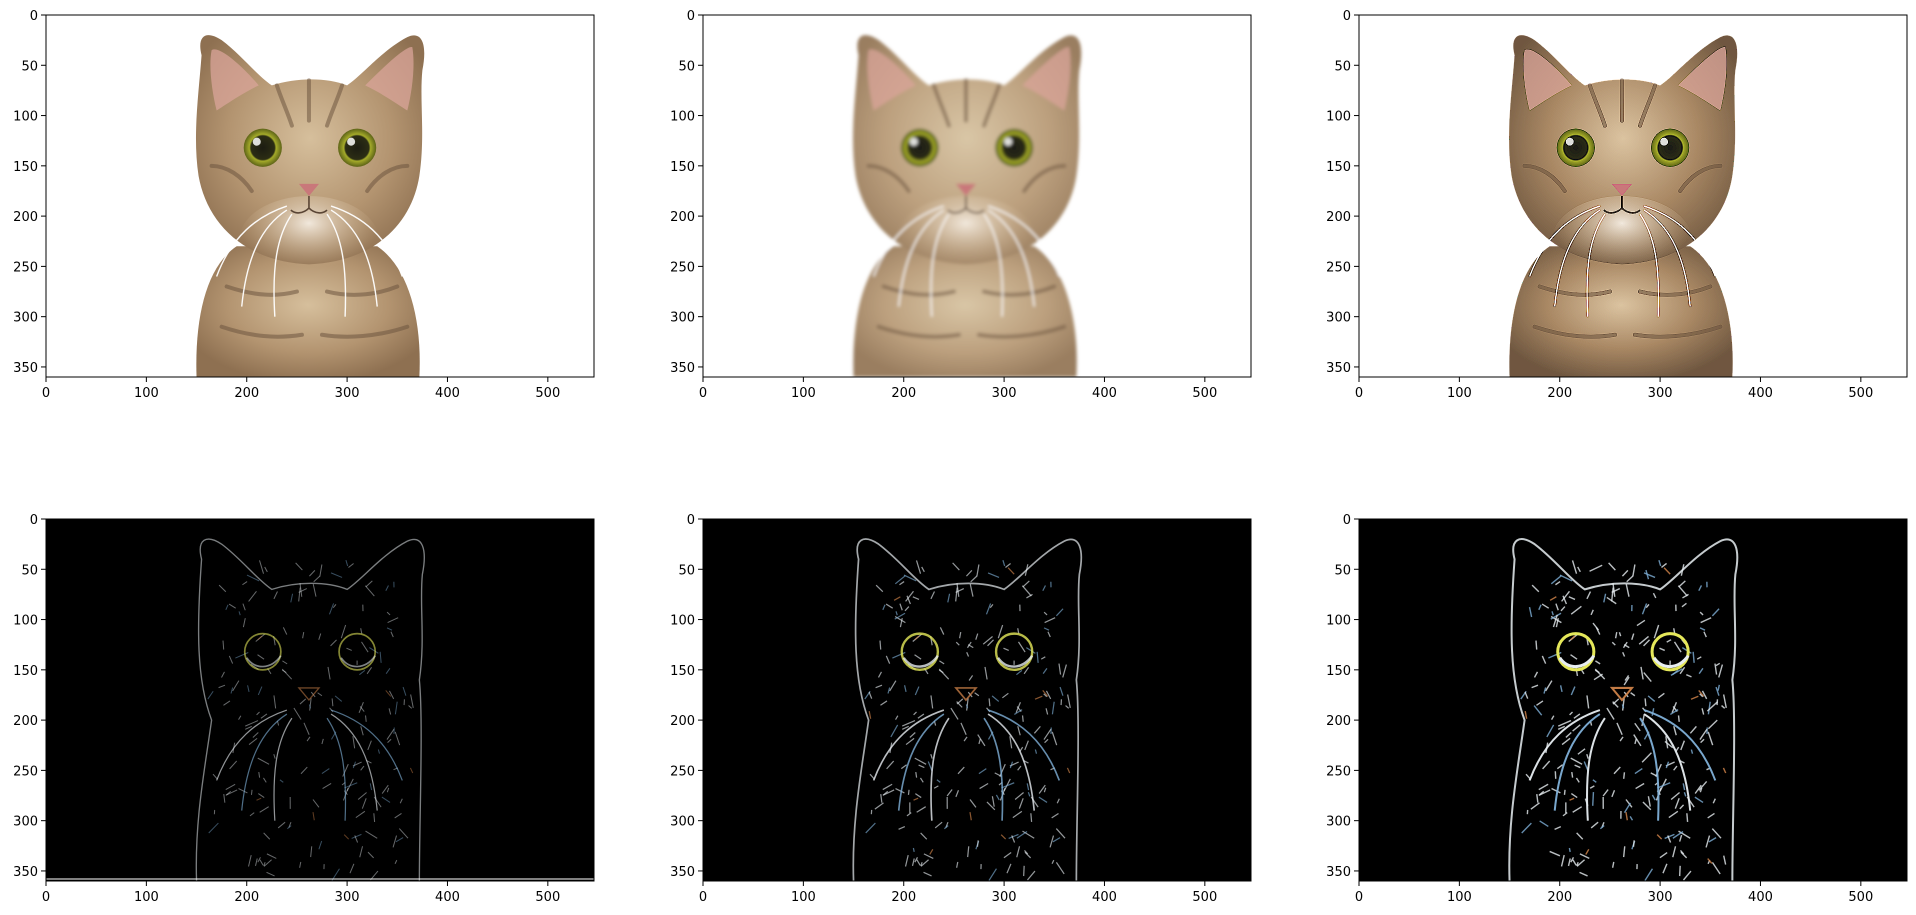  I want to click on cat-body, so click(308, 311).